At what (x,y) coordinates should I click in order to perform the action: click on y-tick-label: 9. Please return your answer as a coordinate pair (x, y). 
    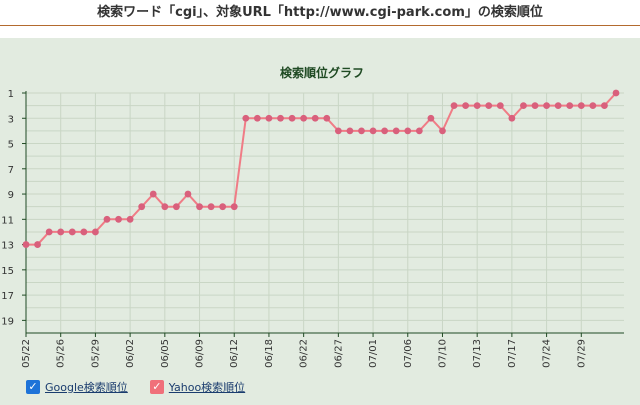
    Looking at the image, I should click on (11, 195).